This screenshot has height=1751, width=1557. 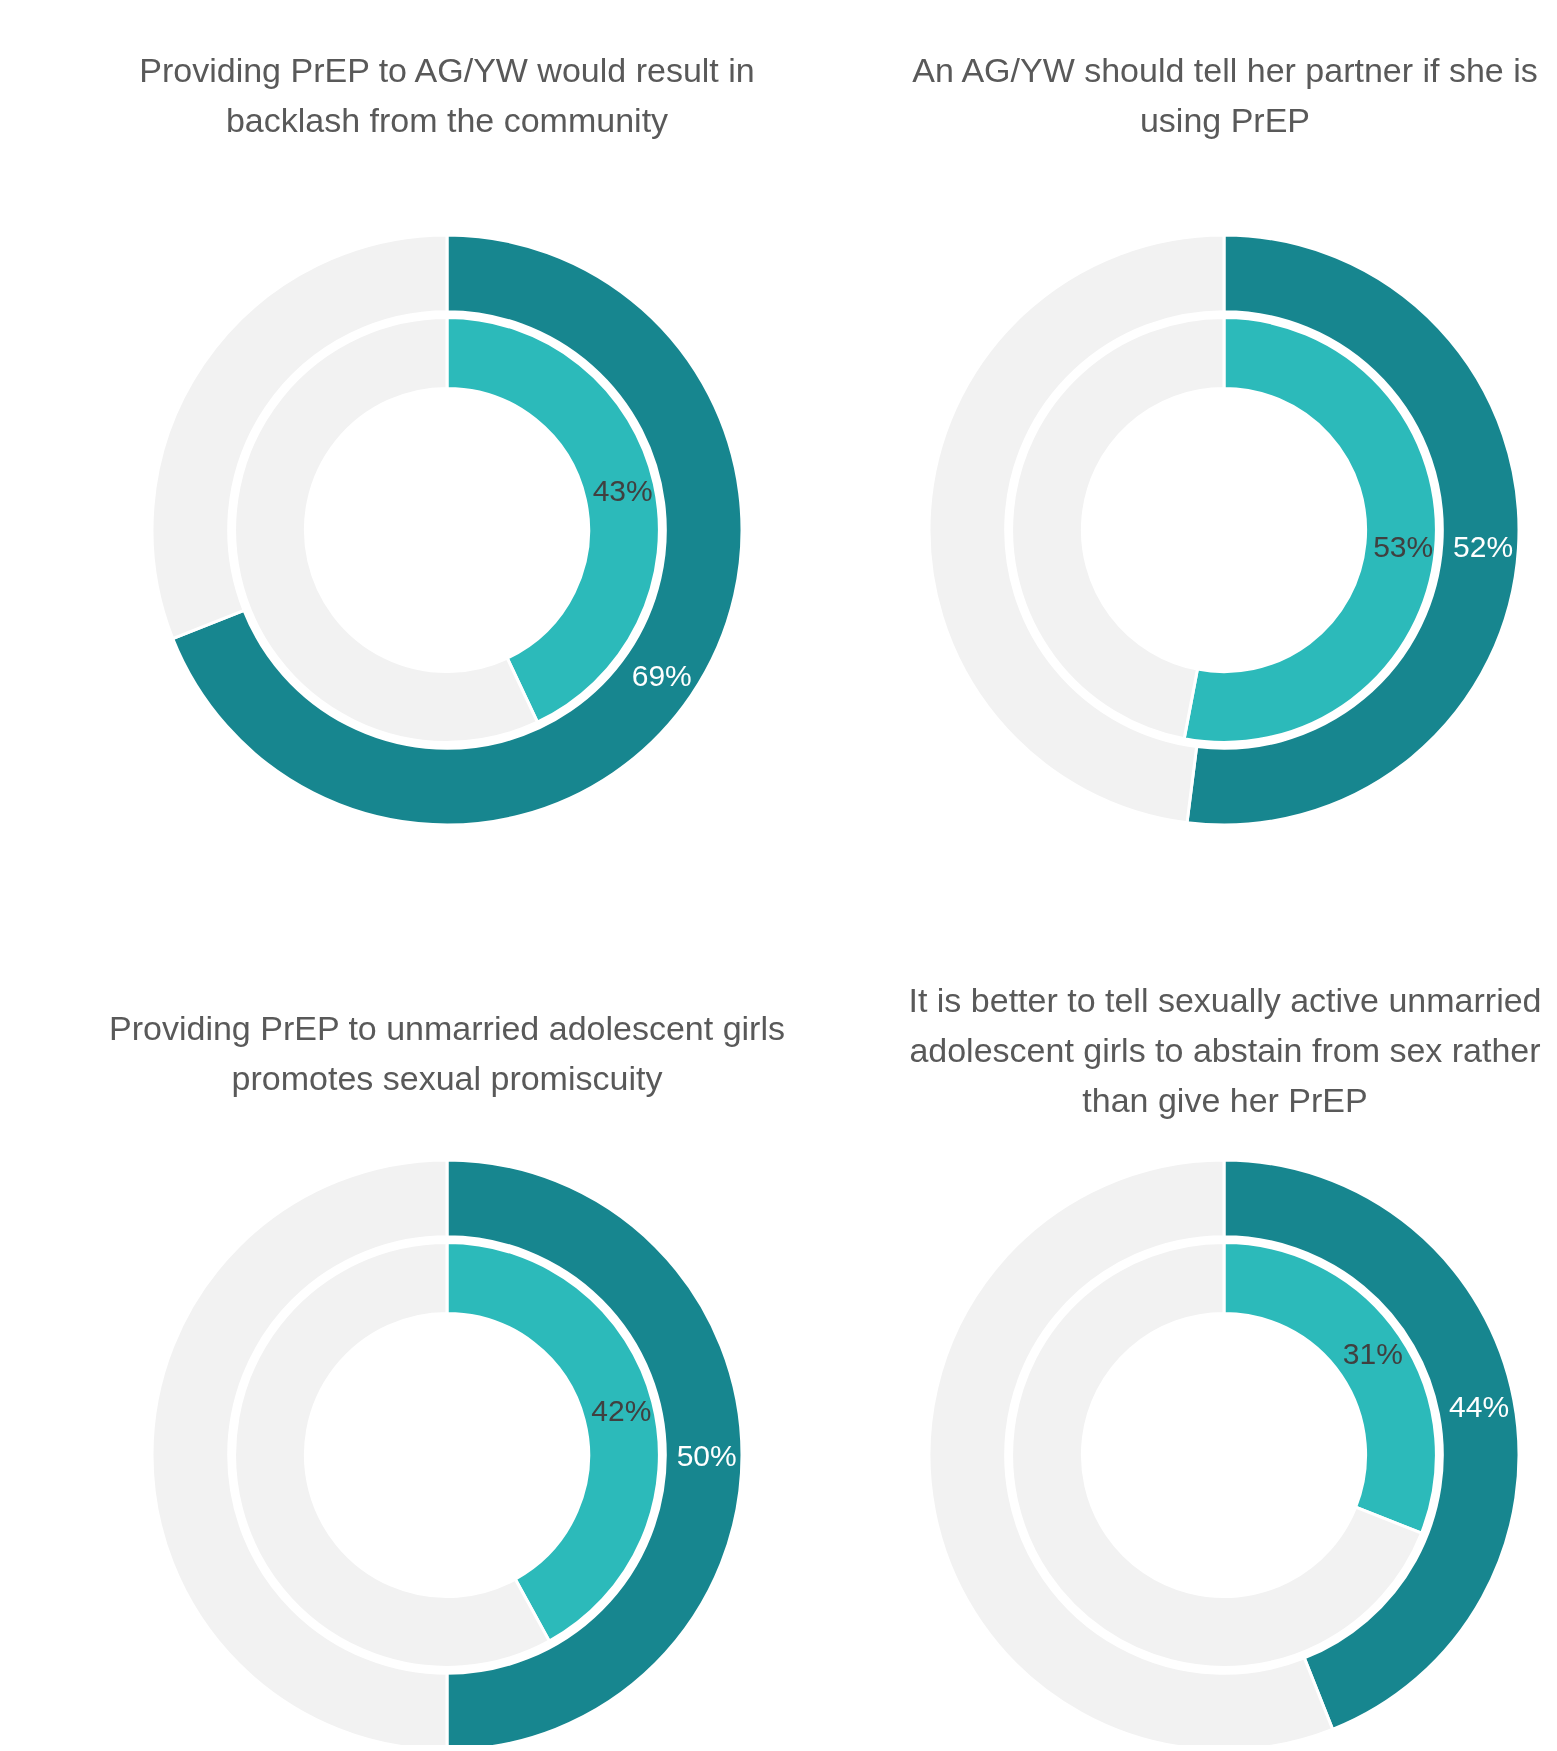 I want to click on chart-title: It is better to tell sexually active unmarried adolescent girls to abstain from sex rather than give her PrEP, so click(x=1225, y=1050).